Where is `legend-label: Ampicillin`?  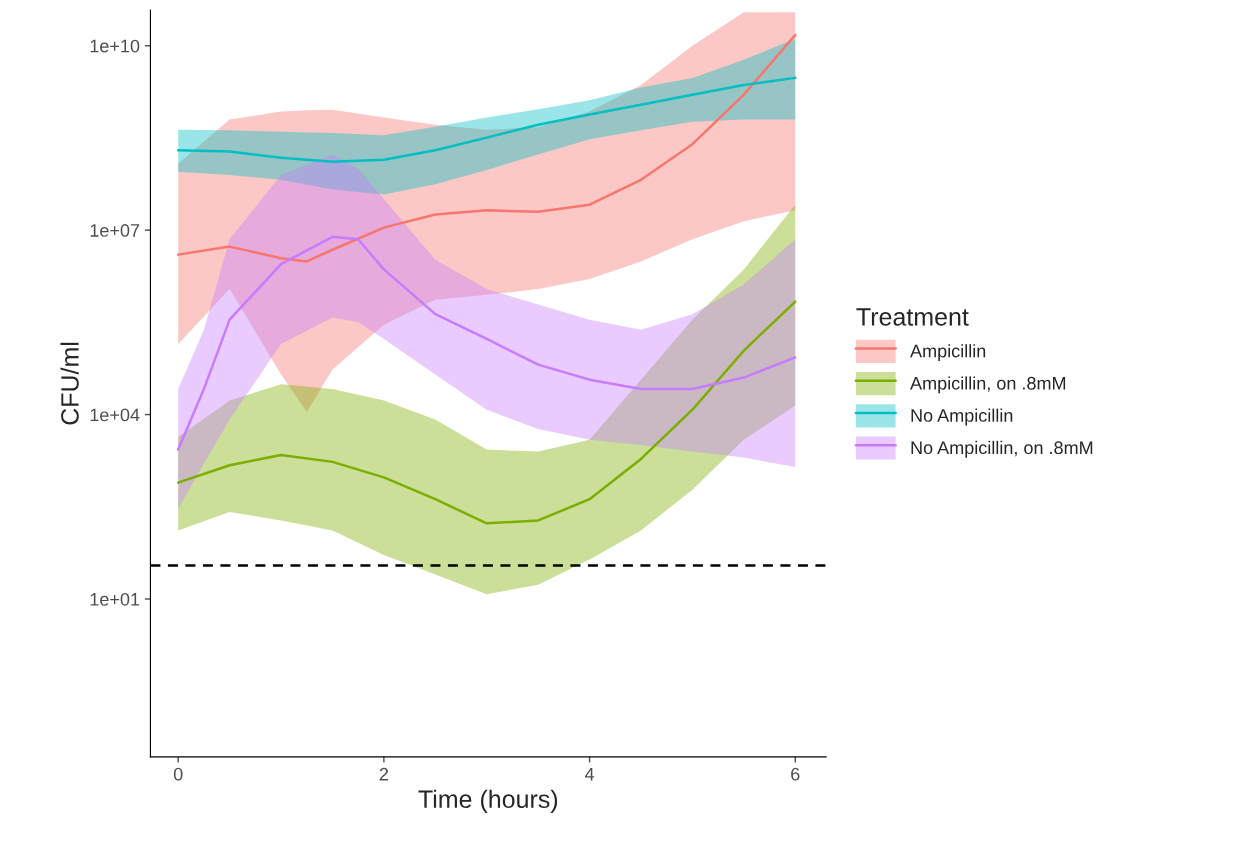
legend-label: Ampicillin is located at coordinates (948, 352).